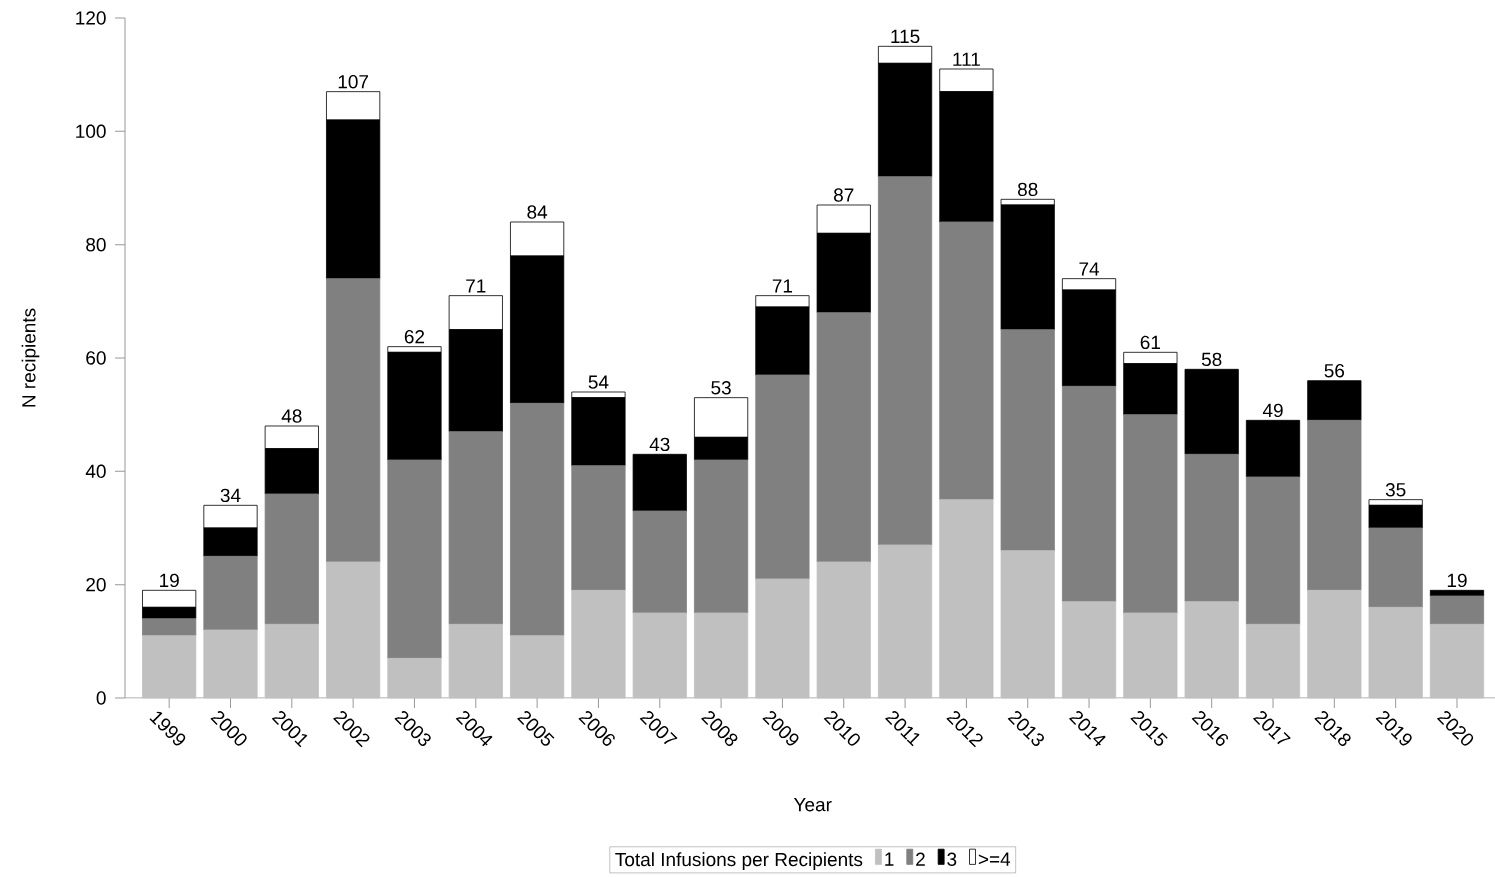 This screenshot has height=877, width=1495. What do you see at coordinates (353, 82) in the screenshot?
I see `total-label: 107` at bounding box center [353, 82].